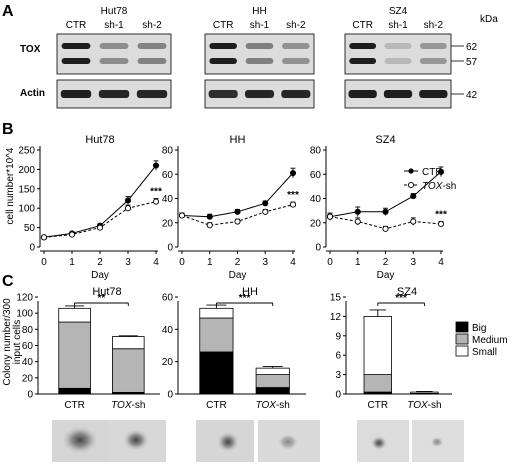 This screenshot has height=468, width=520. Describe the element at coordinates (76, 25) in the screenshot. I see `lane-label-hut78-ctr: CTR` at that location.